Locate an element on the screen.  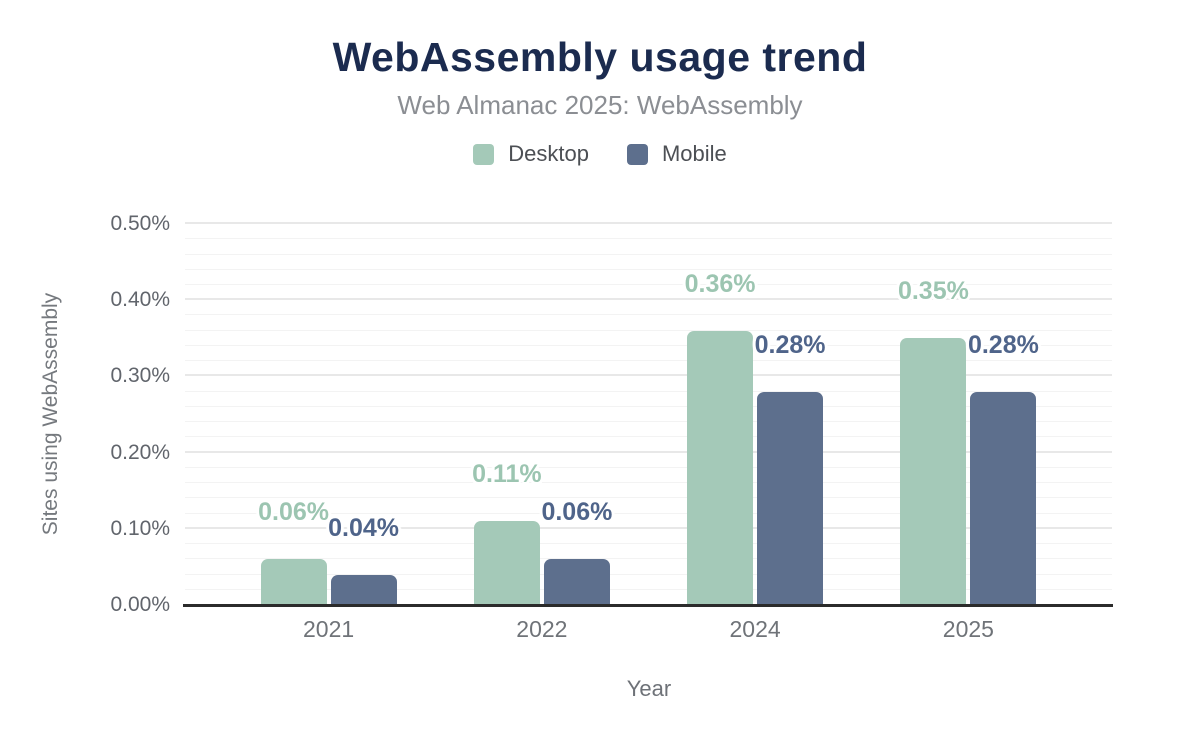
desktop-swatch-icon is located at coordinates (484, 154).